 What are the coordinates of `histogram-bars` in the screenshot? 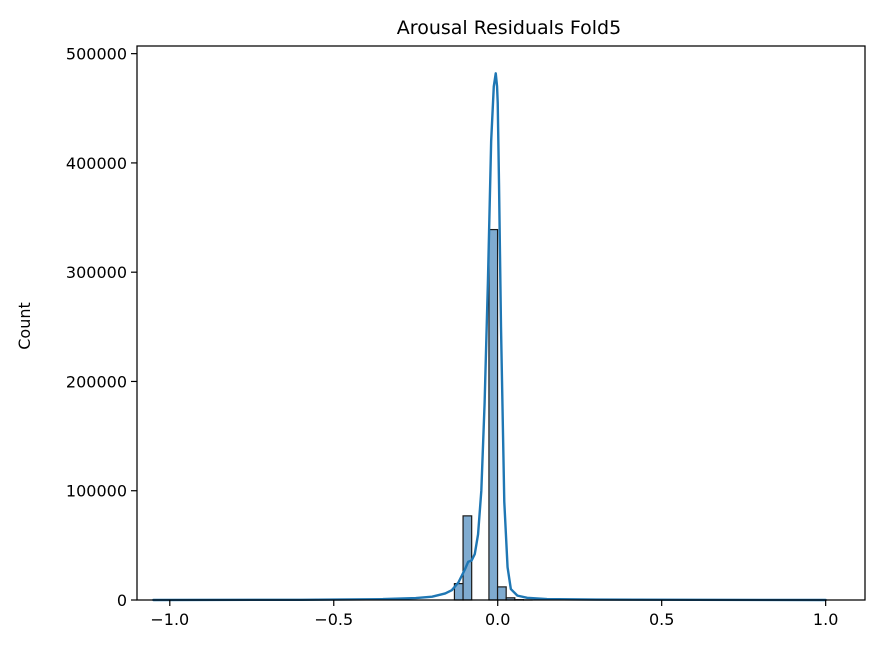 It's located at (493, 414).